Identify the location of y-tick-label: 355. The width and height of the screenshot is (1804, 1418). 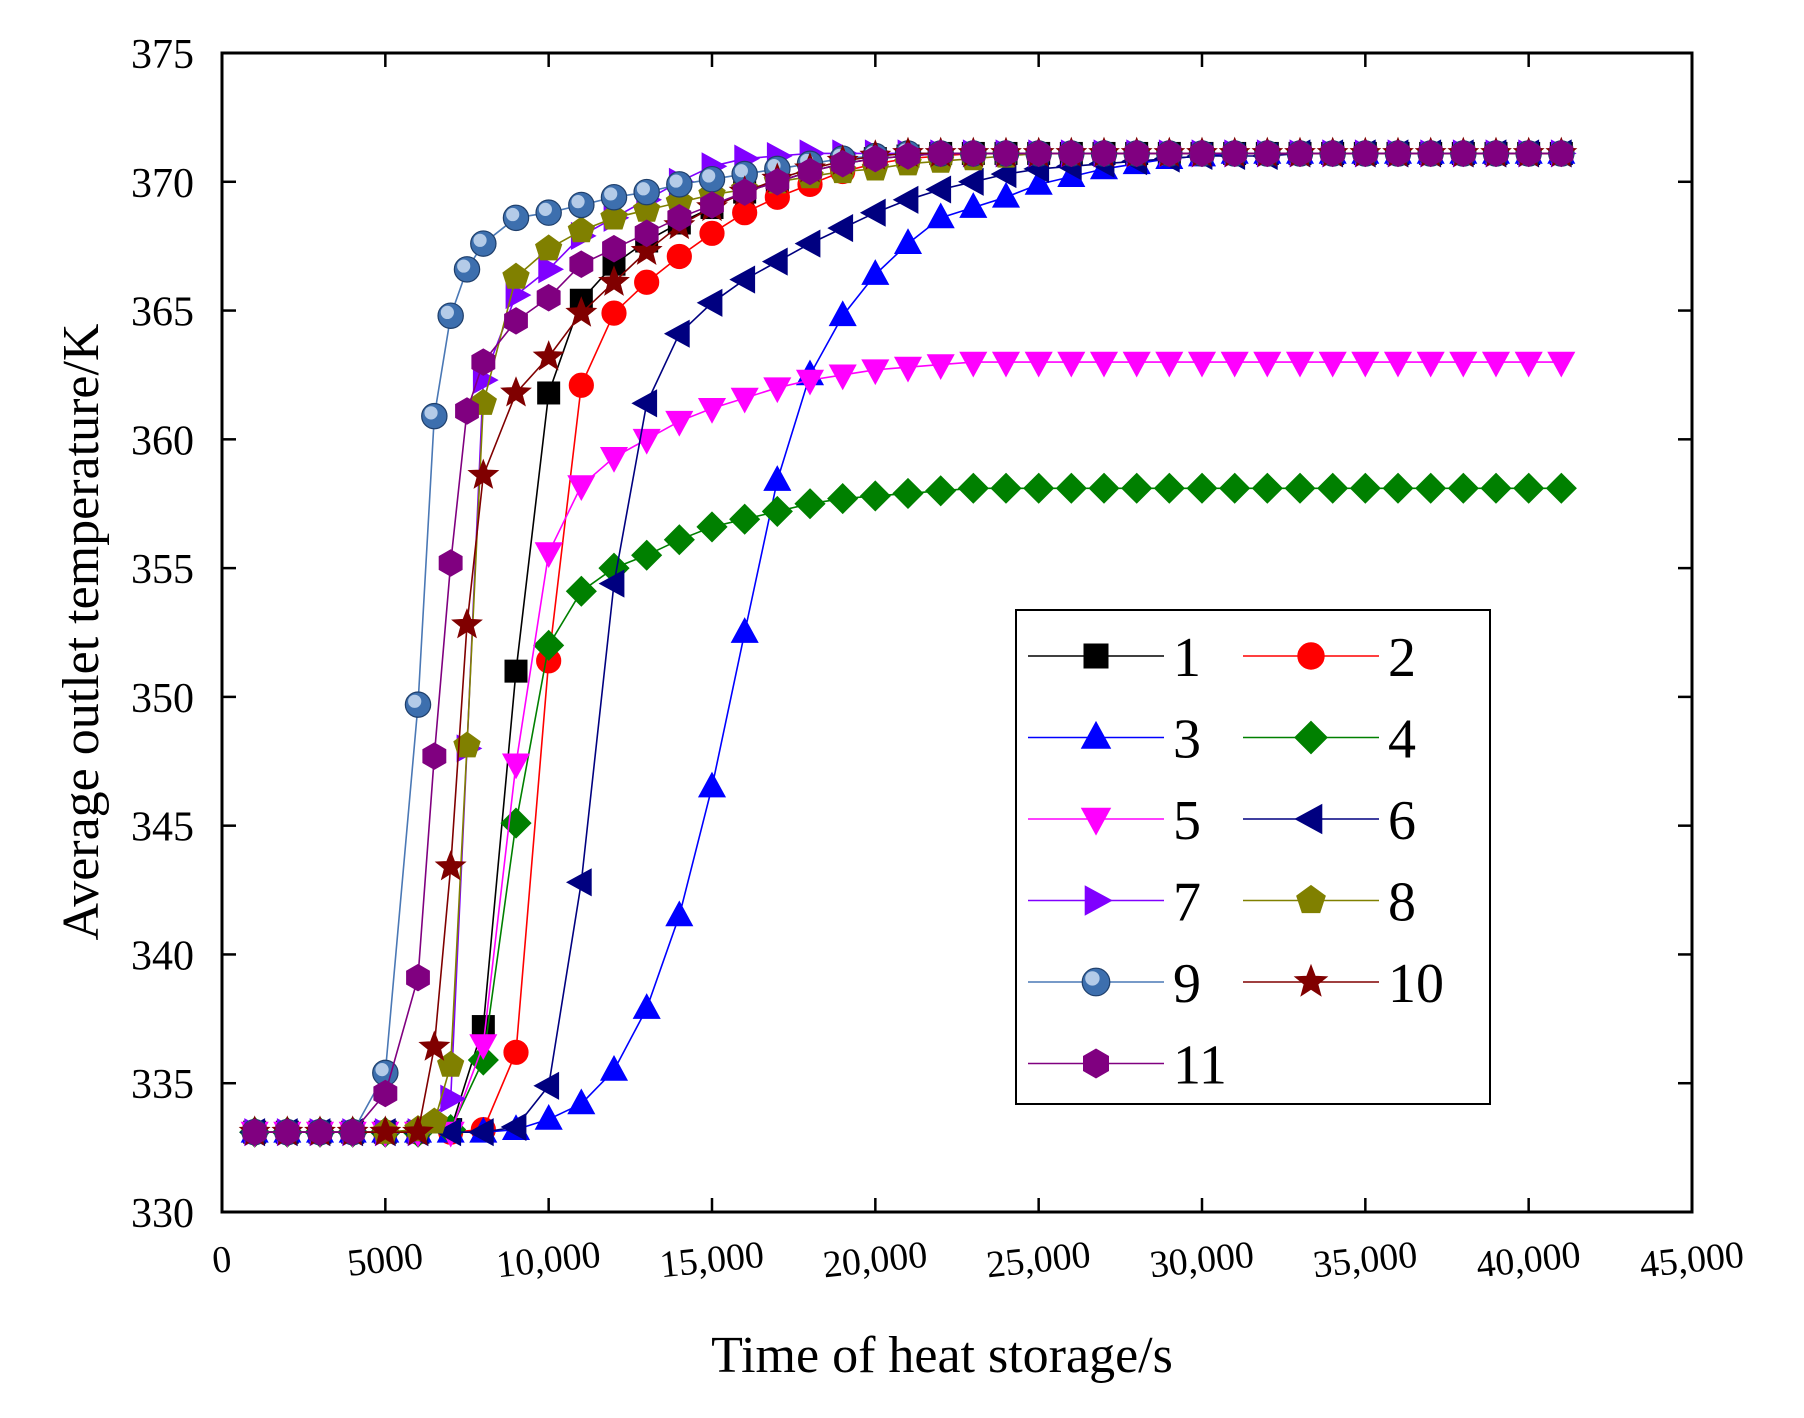
(162, 570).